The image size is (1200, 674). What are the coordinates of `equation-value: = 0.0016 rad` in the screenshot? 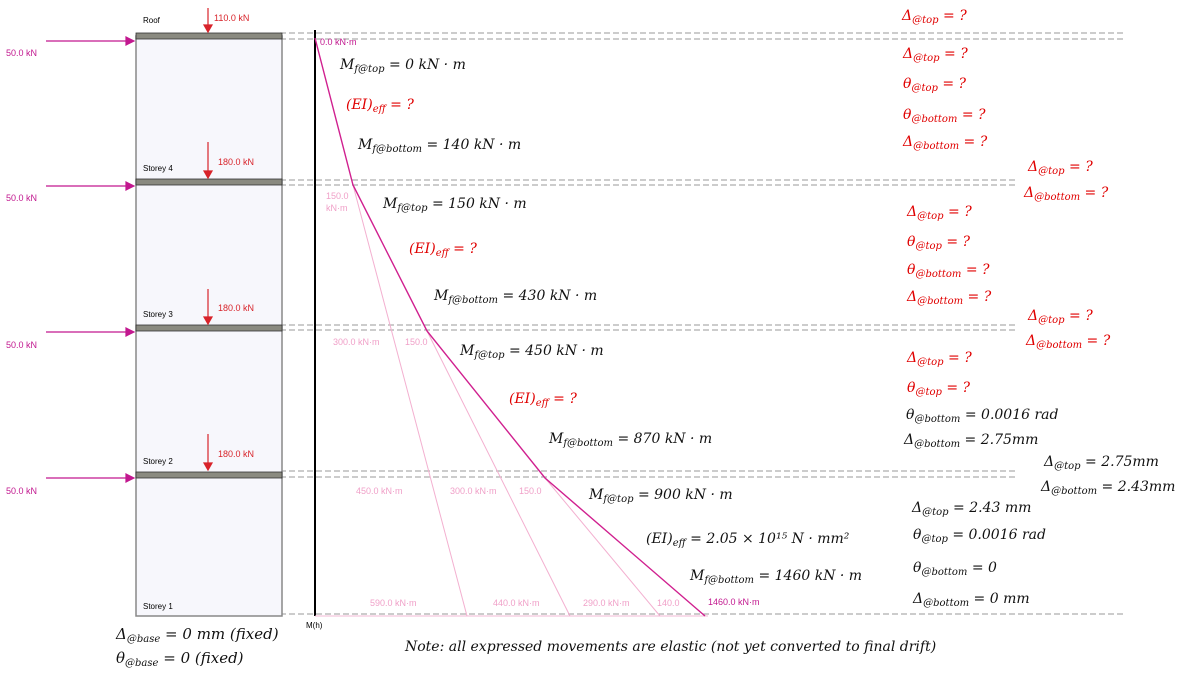 It's located at (1009, 415).